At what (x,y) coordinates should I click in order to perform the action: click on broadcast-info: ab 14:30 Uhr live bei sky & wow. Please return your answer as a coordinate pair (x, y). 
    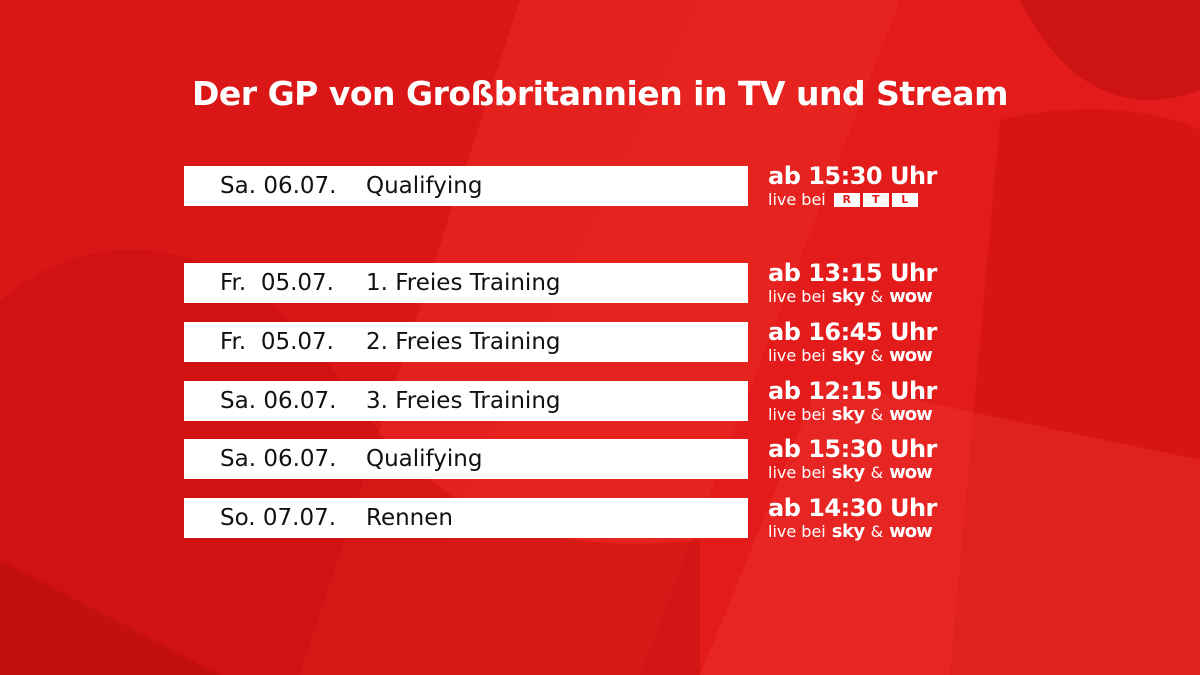
    Looking at the image, I should click on (852, 518).